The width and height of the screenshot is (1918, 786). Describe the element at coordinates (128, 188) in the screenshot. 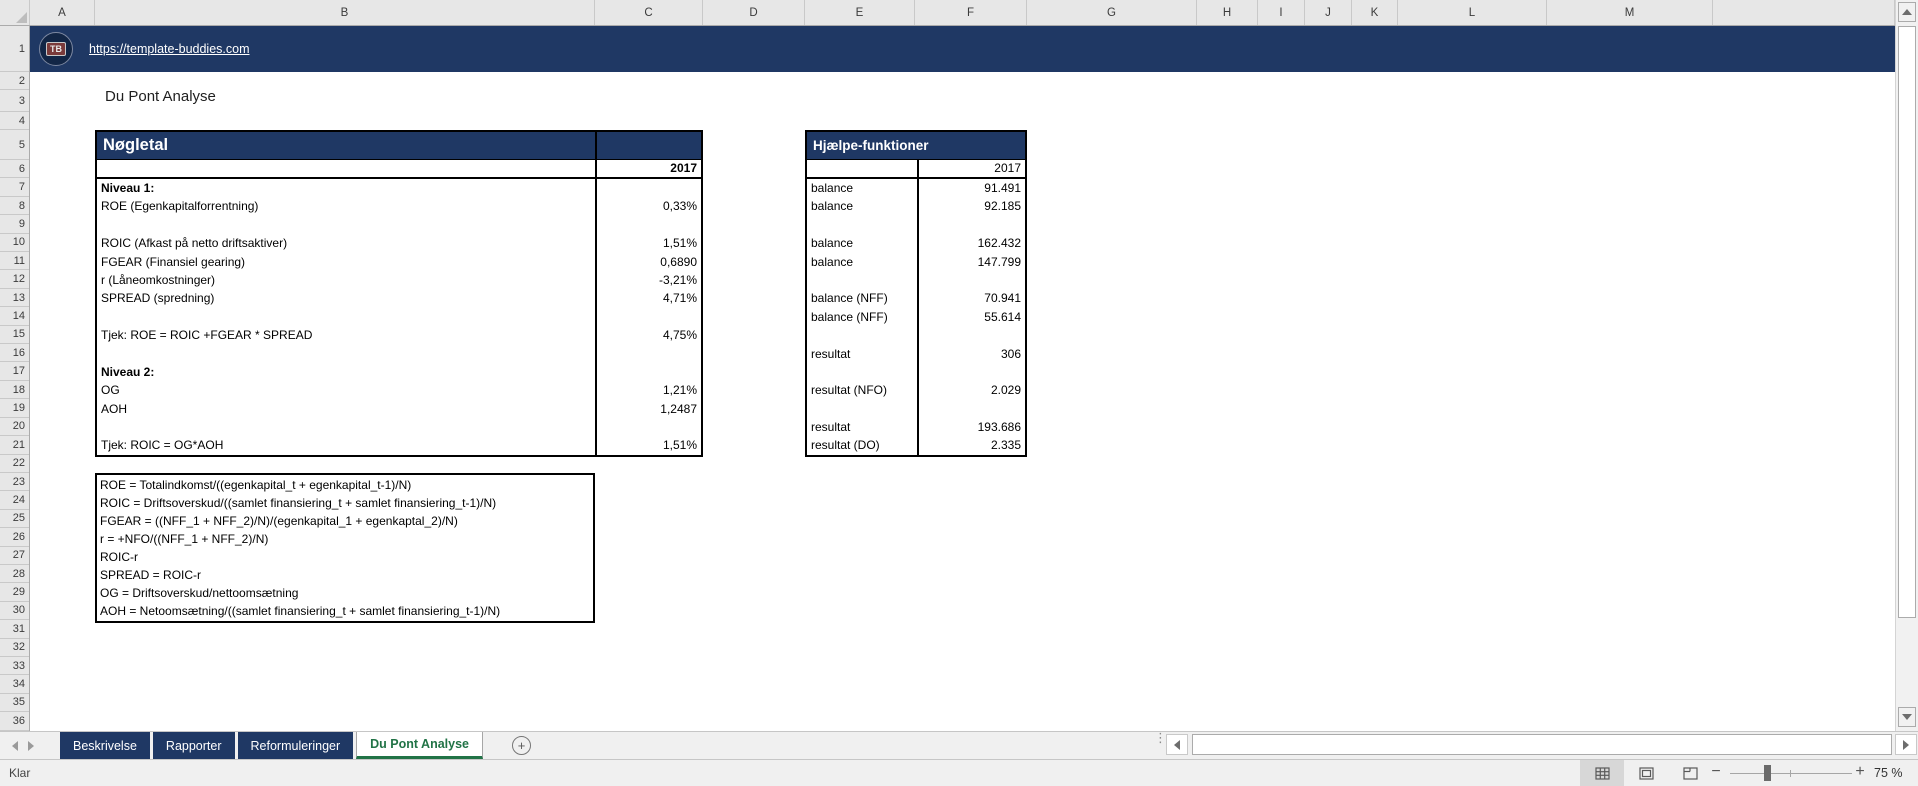

I see `row-label-cell: Niveau 1:` at that location.